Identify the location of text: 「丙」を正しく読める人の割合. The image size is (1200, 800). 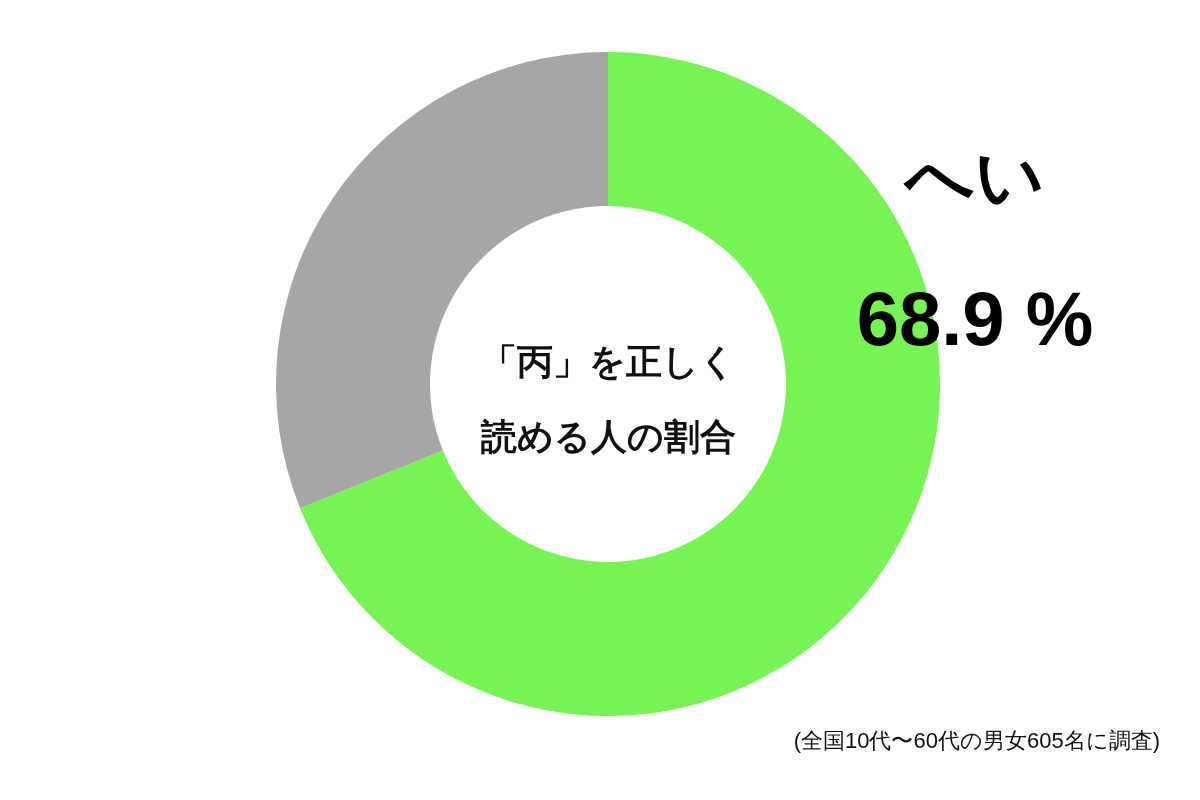
(607, 399).